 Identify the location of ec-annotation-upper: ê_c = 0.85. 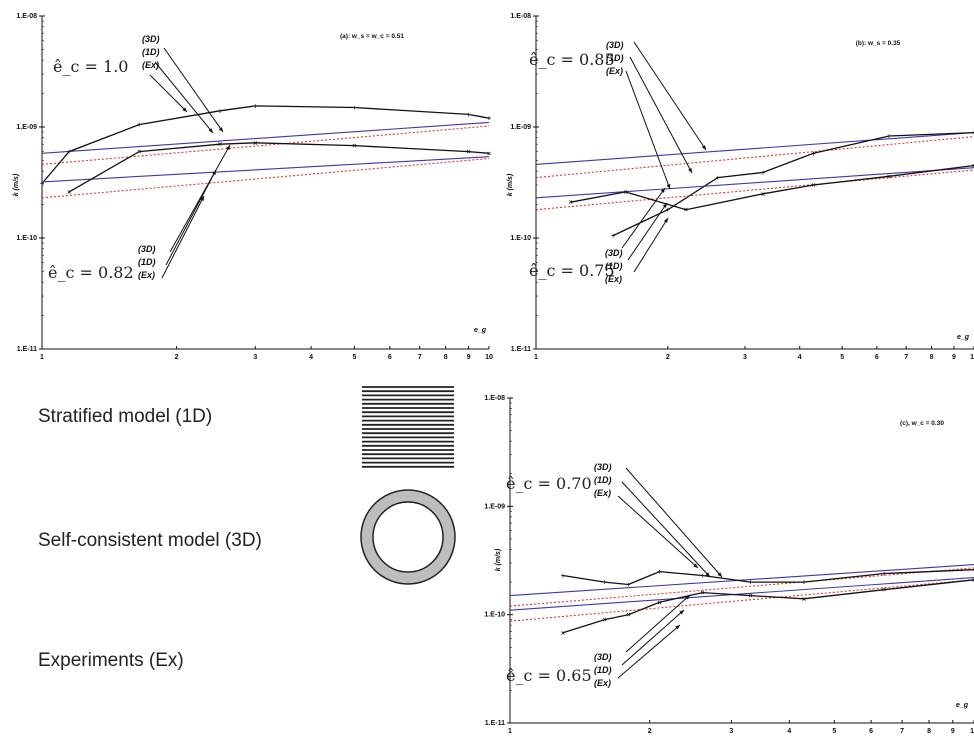
(572, 59).